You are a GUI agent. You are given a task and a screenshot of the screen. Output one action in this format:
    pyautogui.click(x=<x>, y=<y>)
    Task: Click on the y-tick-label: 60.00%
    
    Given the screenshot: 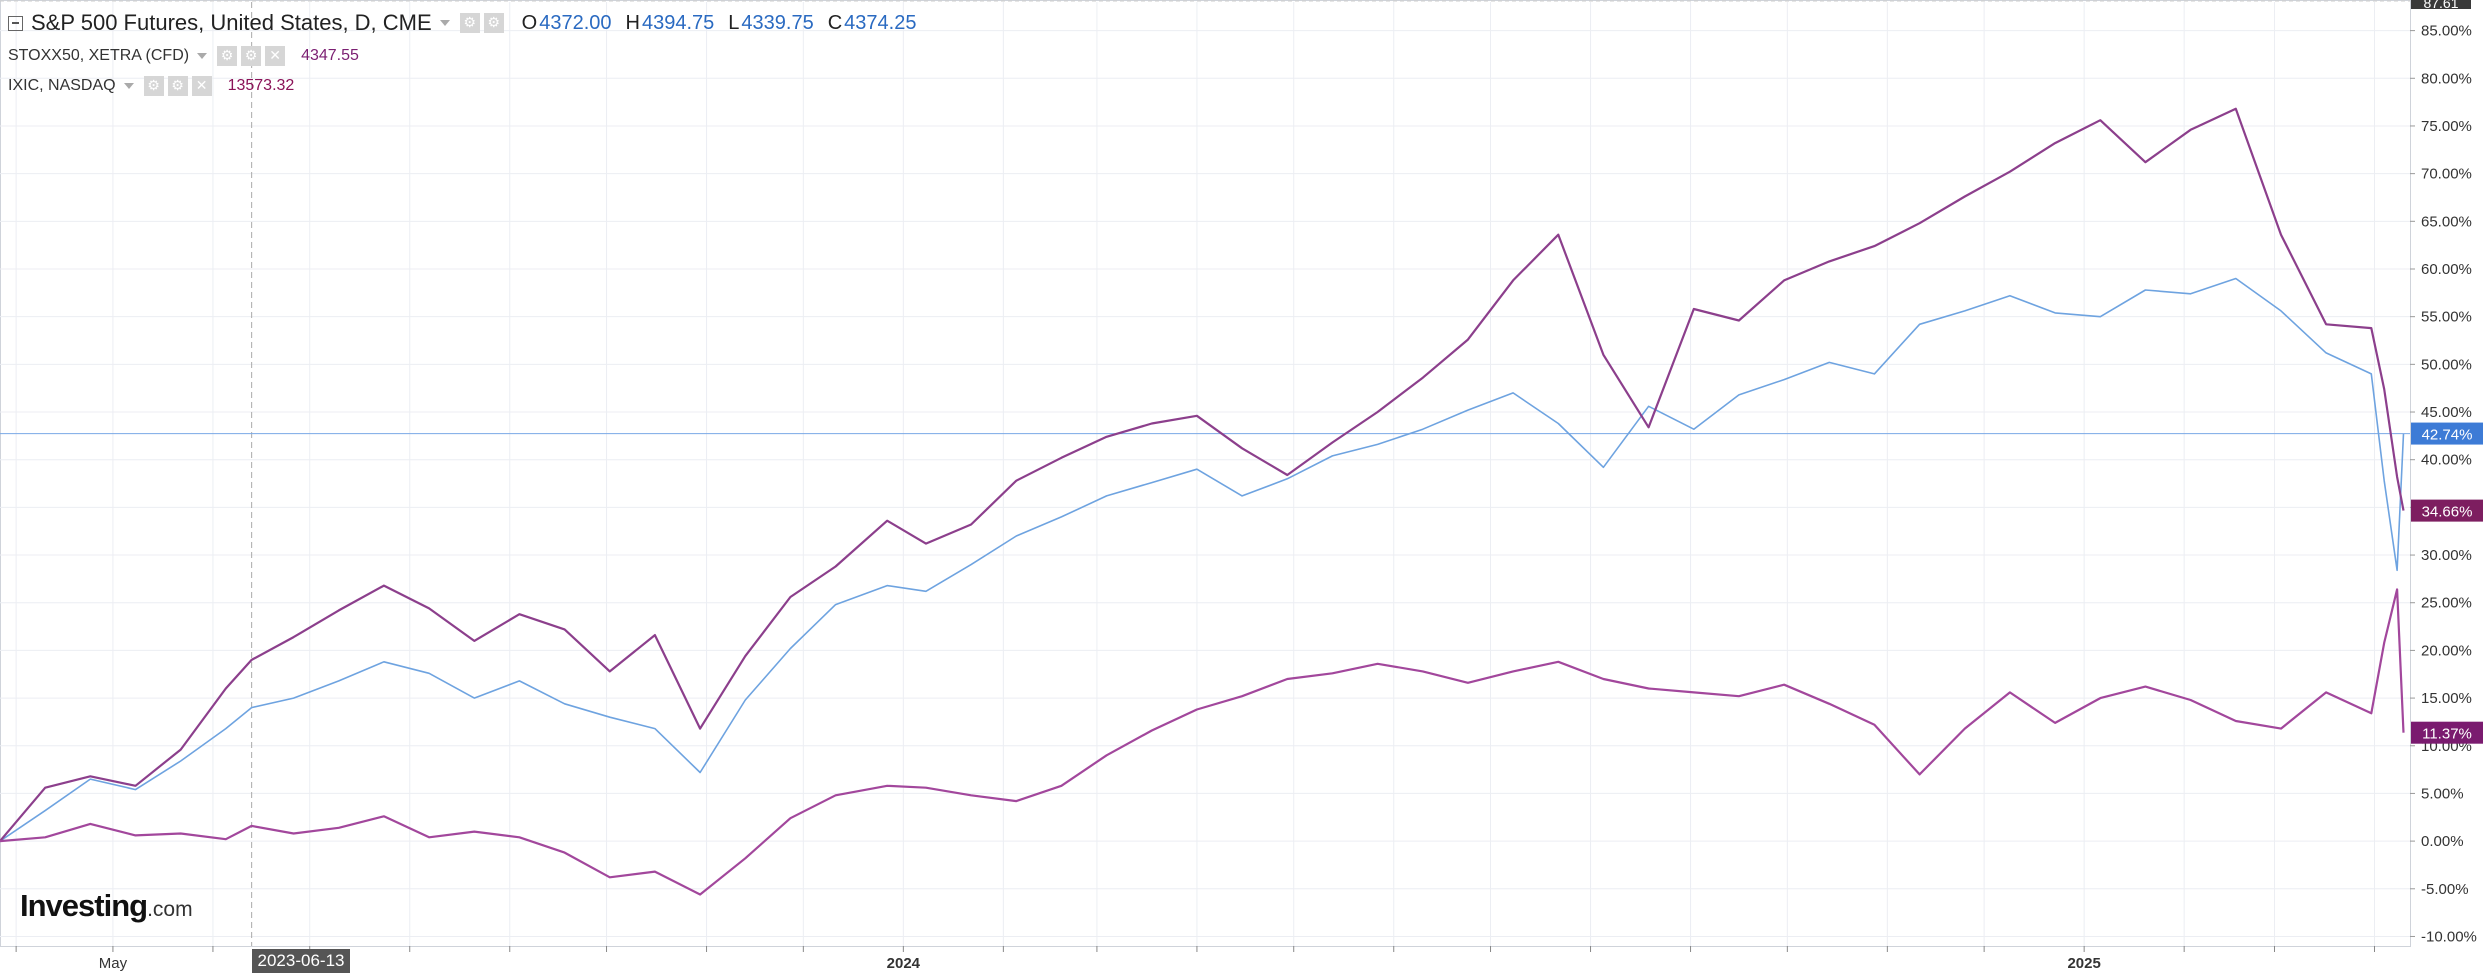 What is the action you would take?
    pyautogui.click(x=2446, y=269)
    